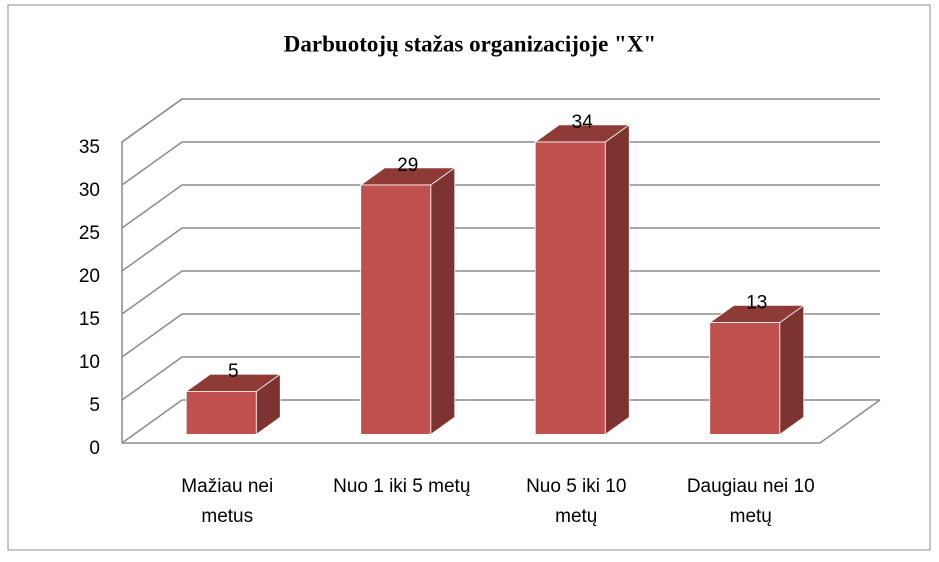 The image size is (939, 562). Describe the element at coordinates (583, 122) in the screenshot. I see `value-label: 34` at that location.